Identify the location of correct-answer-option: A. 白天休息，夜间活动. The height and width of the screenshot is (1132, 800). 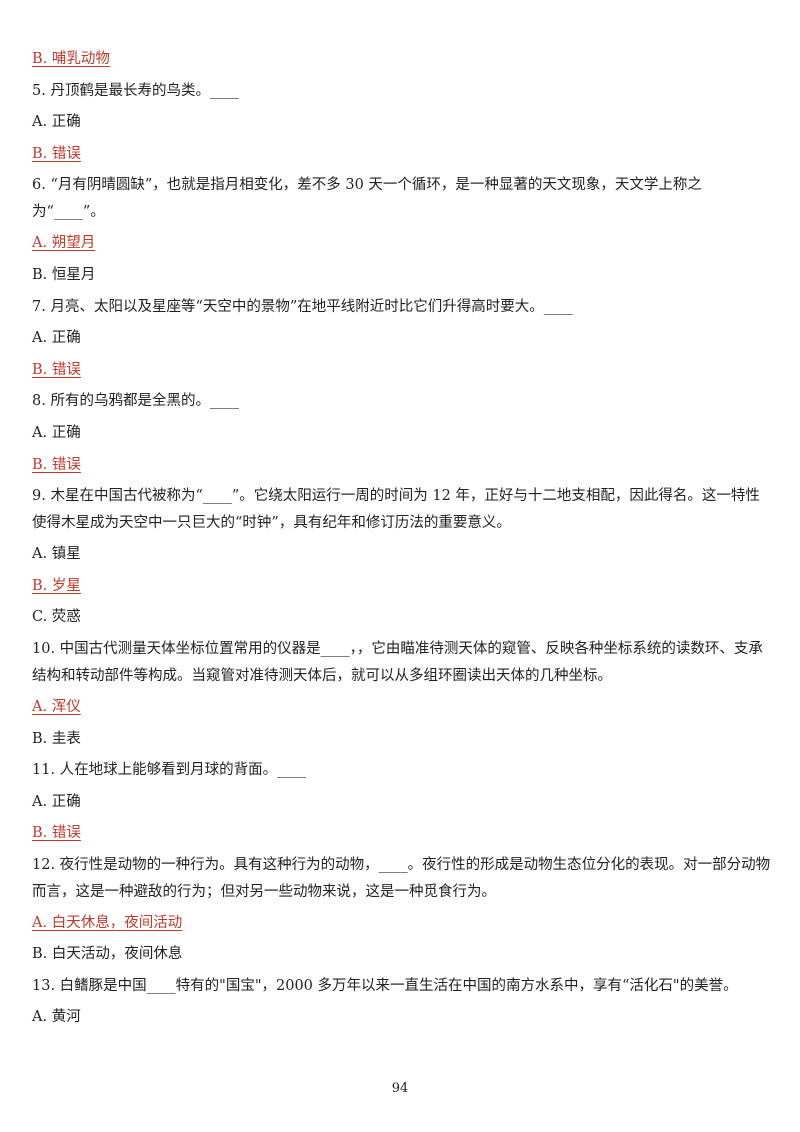
(107, 922).